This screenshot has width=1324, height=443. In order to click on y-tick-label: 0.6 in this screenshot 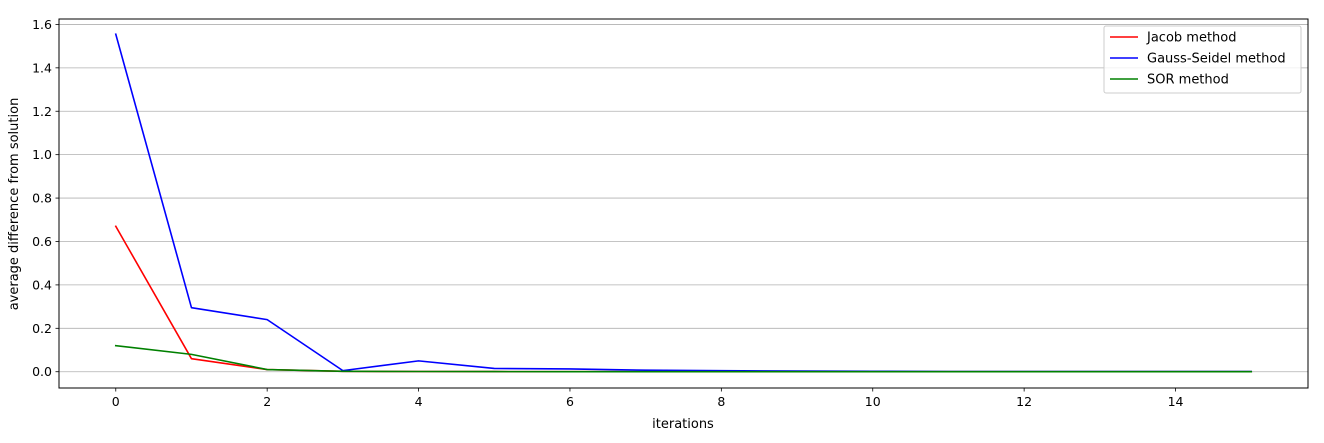, I will do `click(42, 241)`.